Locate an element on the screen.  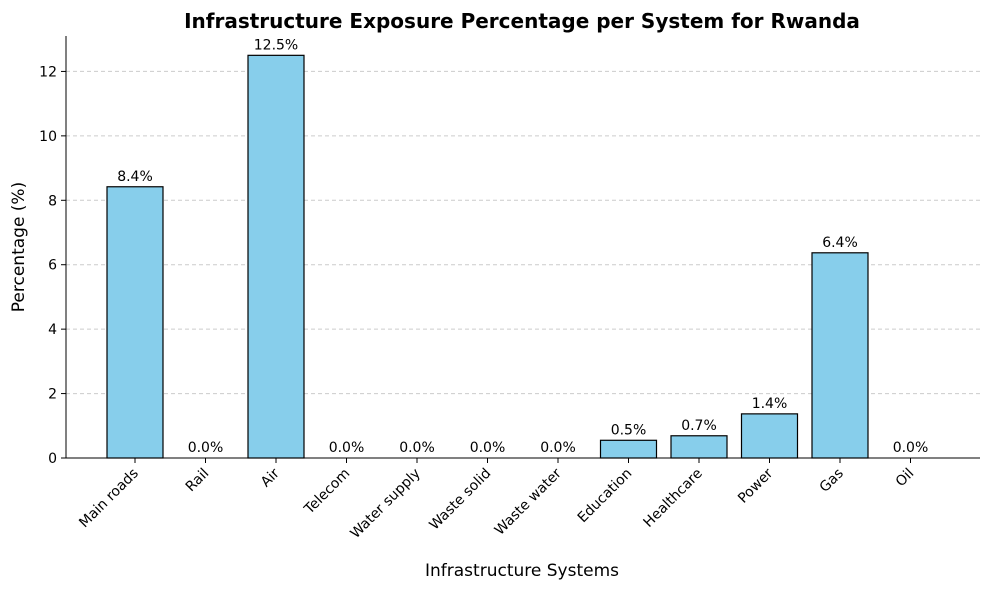
y-tick-label: 0 is located at coordinates (52, 459).